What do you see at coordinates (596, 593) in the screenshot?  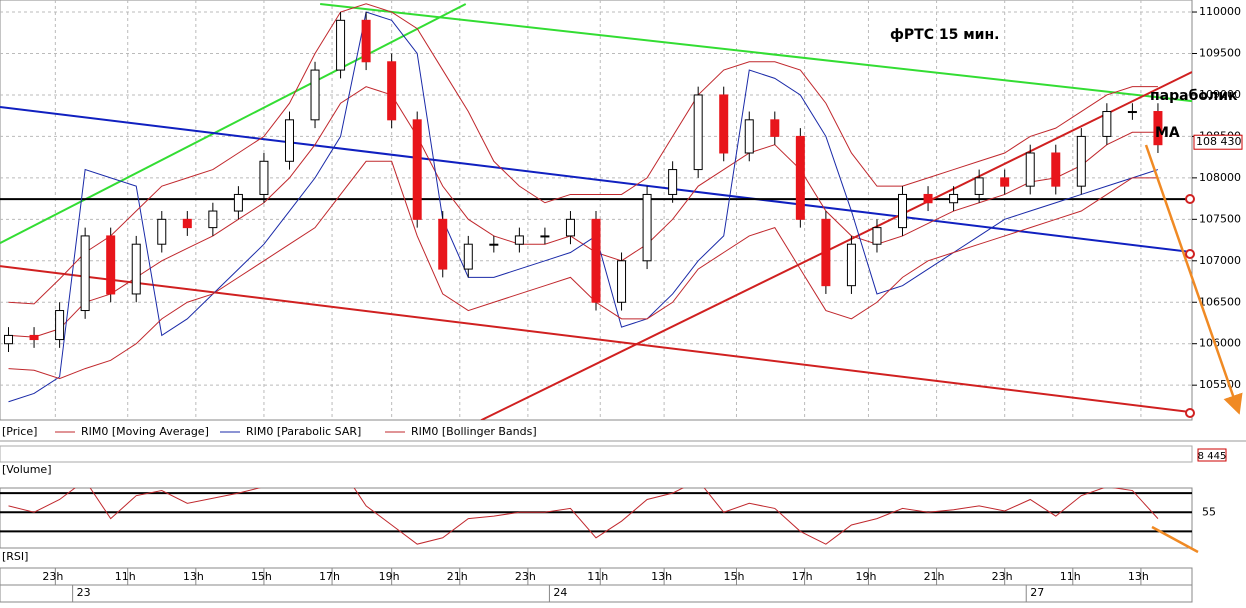 I see `day-axis` at bounding box center [596, 593].